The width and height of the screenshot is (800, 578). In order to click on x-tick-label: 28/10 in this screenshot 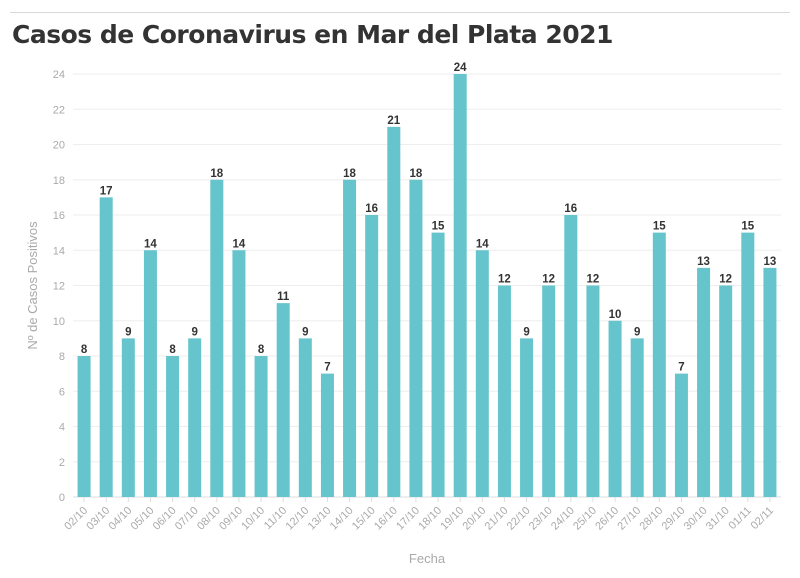, I will do `click(651, 519)`.